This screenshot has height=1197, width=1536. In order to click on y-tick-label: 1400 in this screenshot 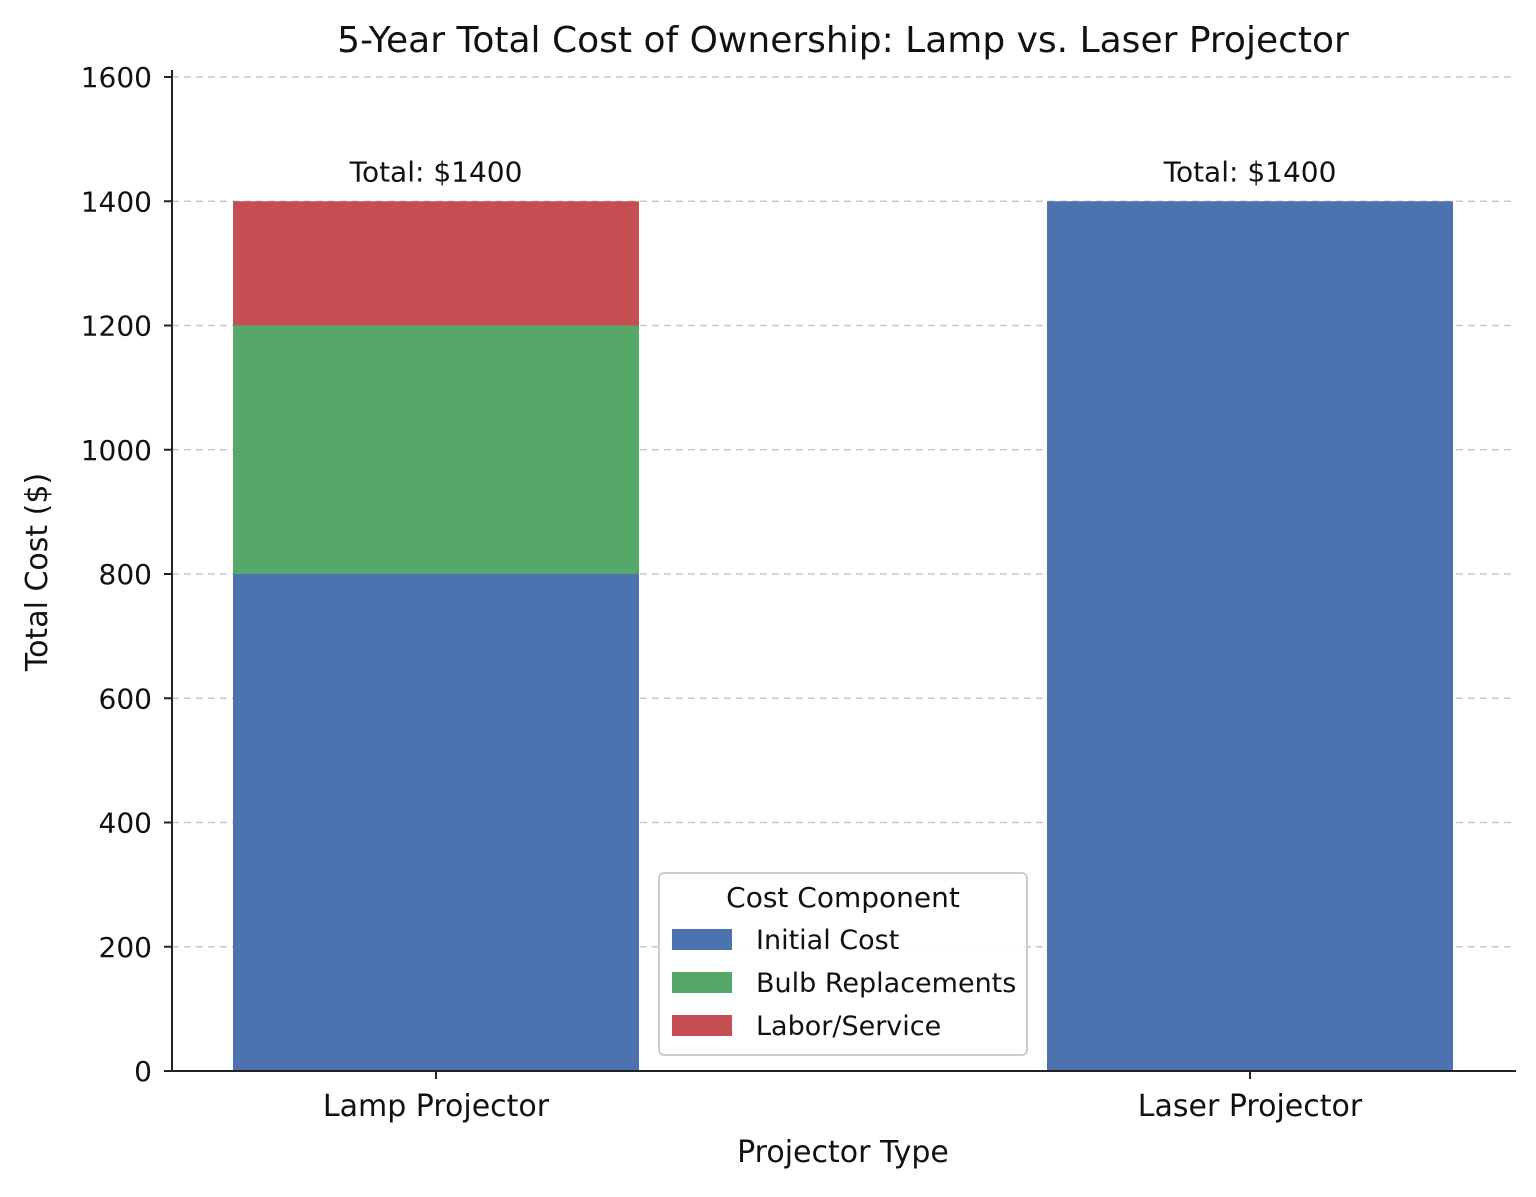, I will do `click(116, 201)`.